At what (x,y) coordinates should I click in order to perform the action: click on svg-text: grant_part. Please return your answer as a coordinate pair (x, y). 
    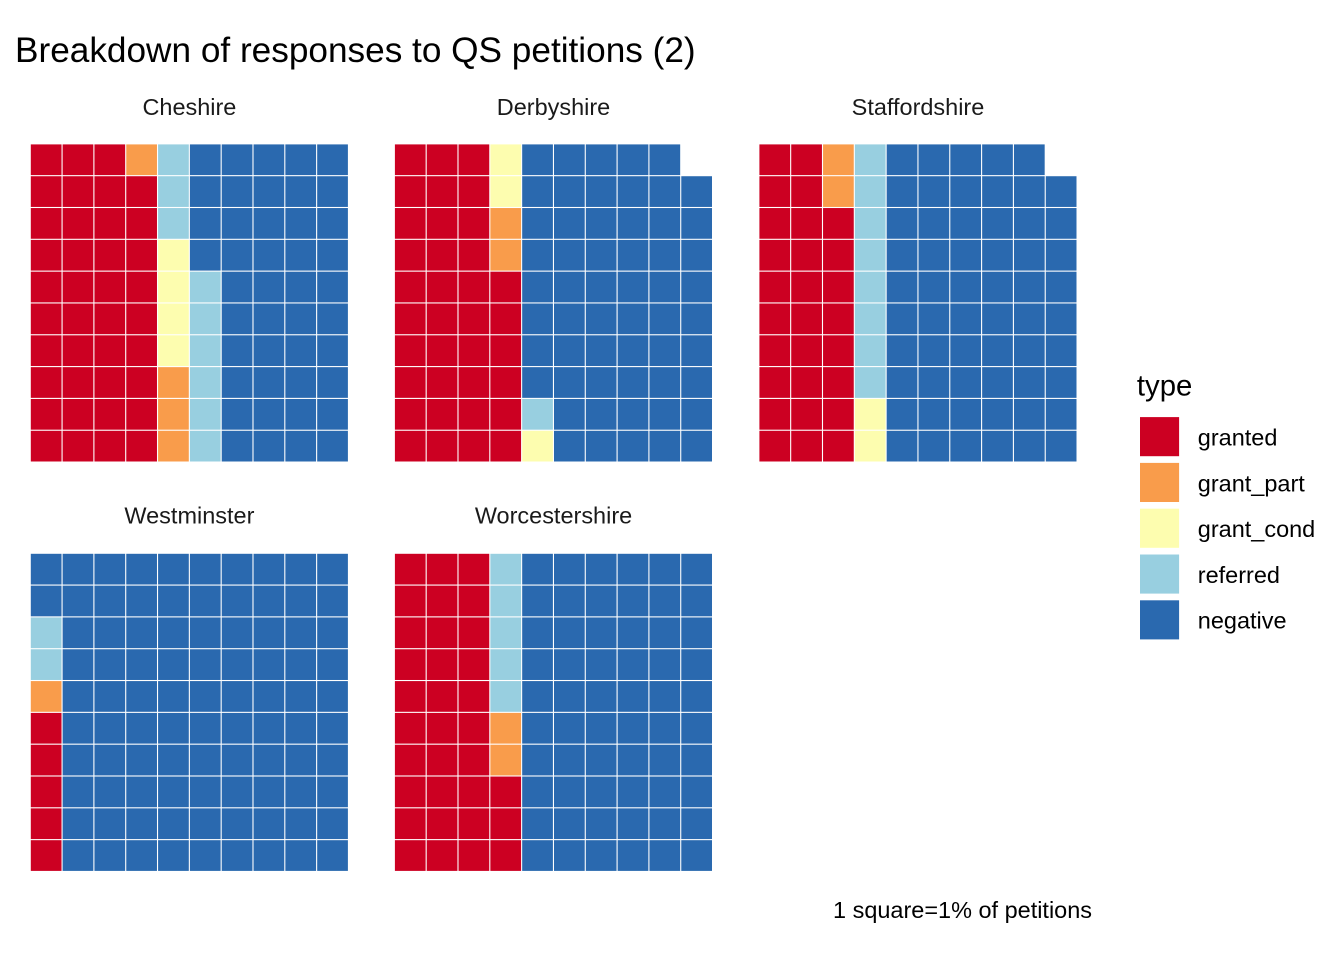
    Looking at the image, I should click on (1251, 483).